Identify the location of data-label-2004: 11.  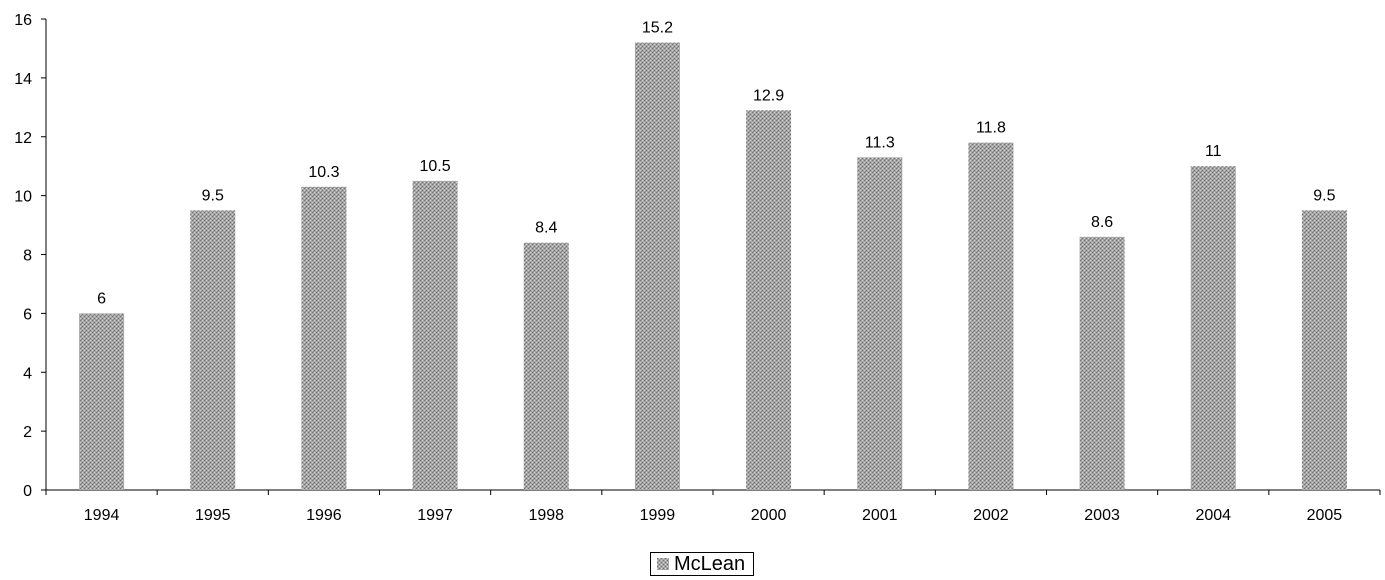
(1213, 151).